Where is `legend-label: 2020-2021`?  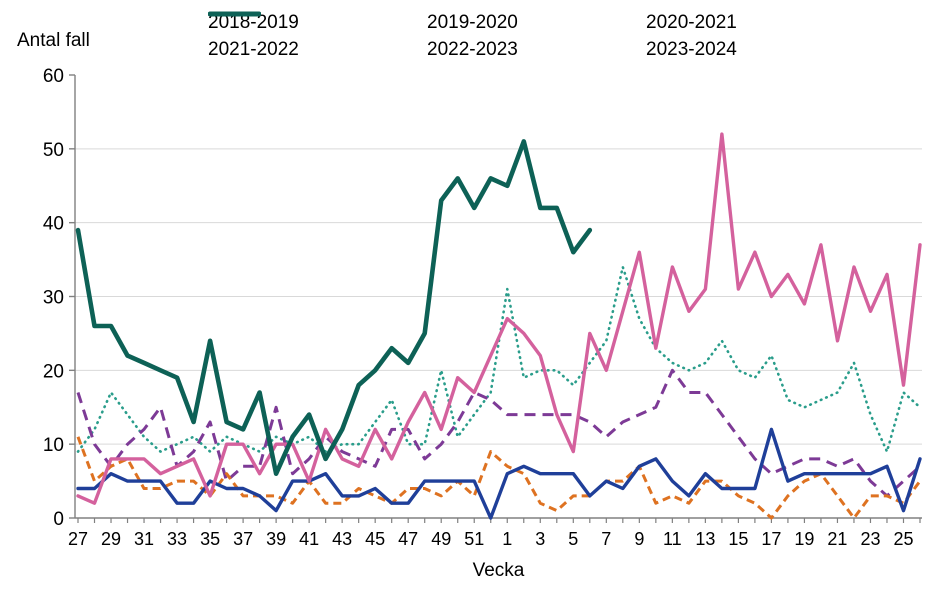 legend-label: 2020-2021 is located at coordinates (691, 22).